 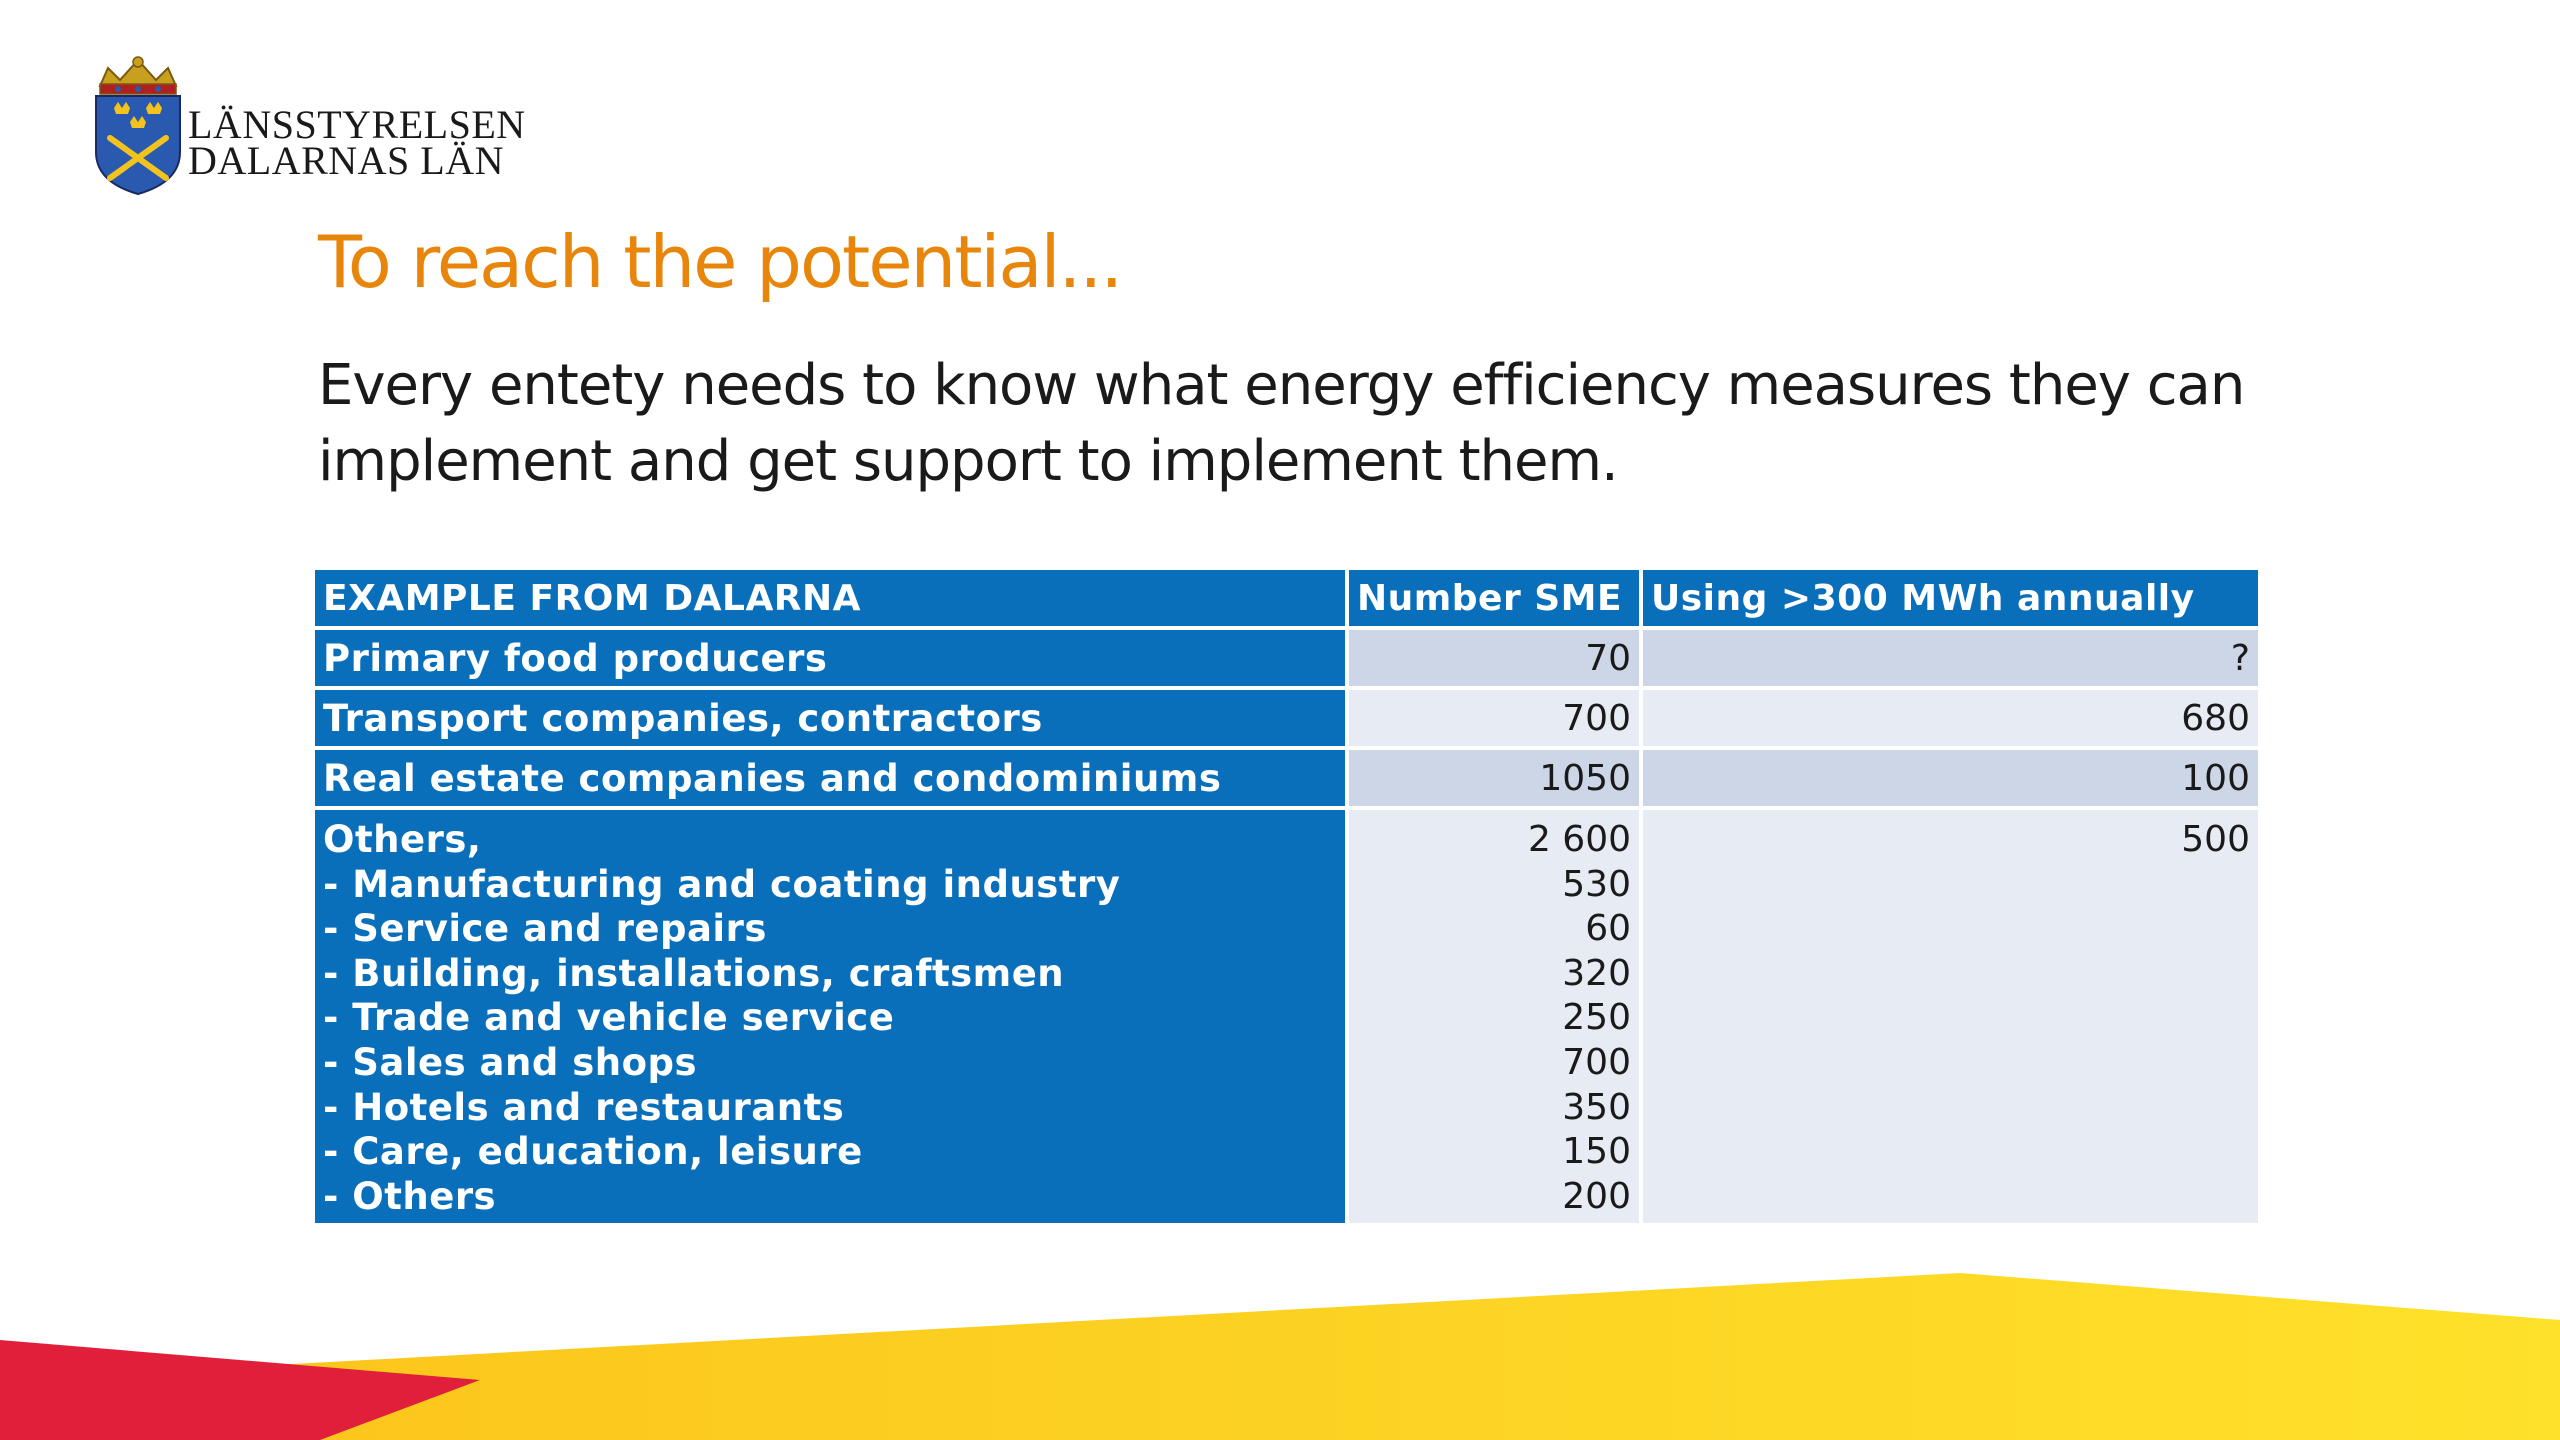 What do you see at coordinates (1596, 1062) in the screenshot?
I see `others-sme-value: 700` at bounding box center [1596, 1062].